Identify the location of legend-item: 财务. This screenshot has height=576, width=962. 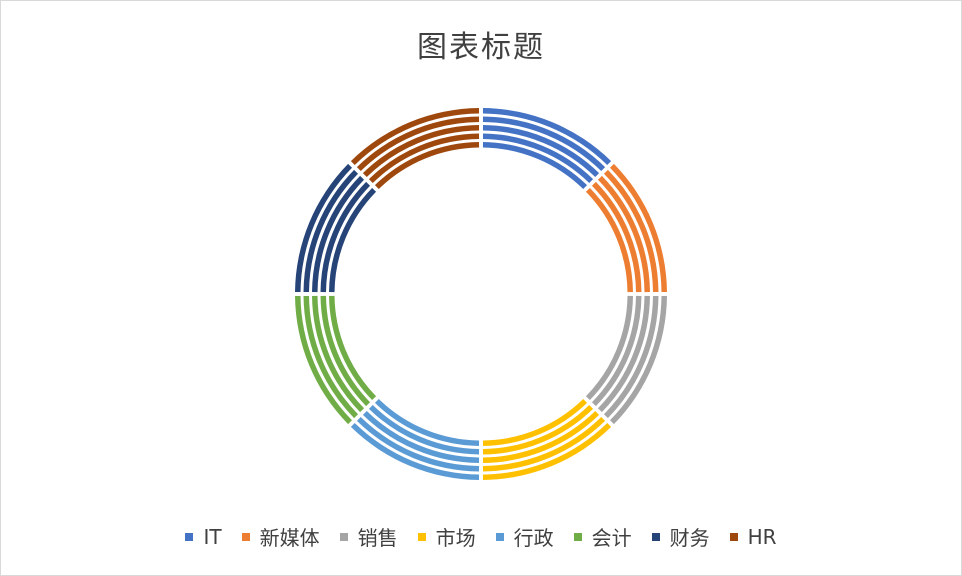
(680, 536).